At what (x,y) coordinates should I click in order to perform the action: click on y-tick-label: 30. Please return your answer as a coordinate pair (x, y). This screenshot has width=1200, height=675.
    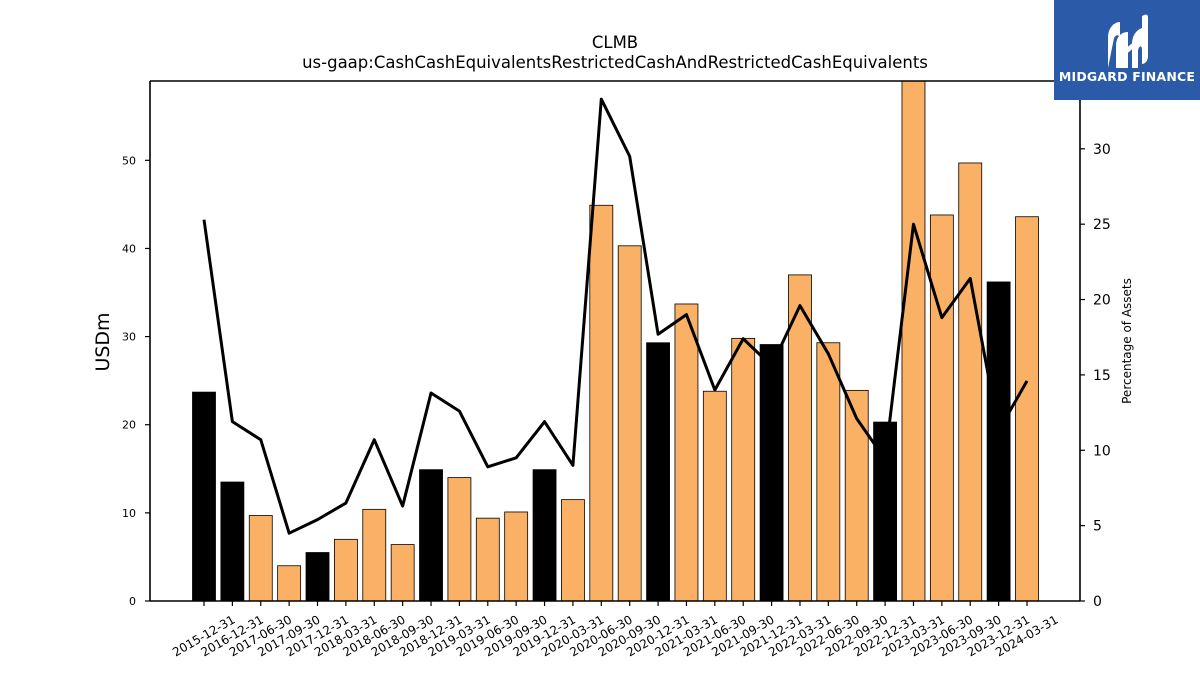
    Looking at the image, I should click on (129, 337).